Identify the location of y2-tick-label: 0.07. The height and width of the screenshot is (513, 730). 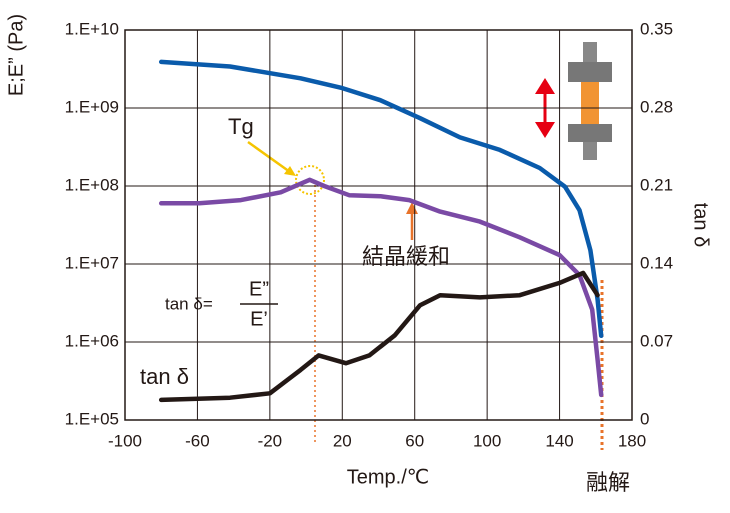
(656, 340).